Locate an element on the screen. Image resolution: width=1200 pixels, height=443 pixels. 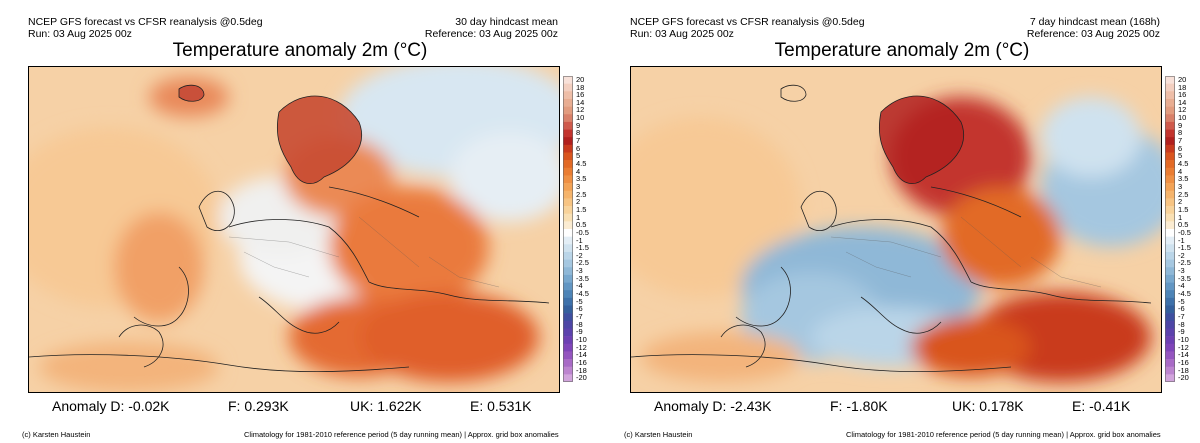
credit-label: (c) Karsten Haustein is located at coordinates (56, 434).